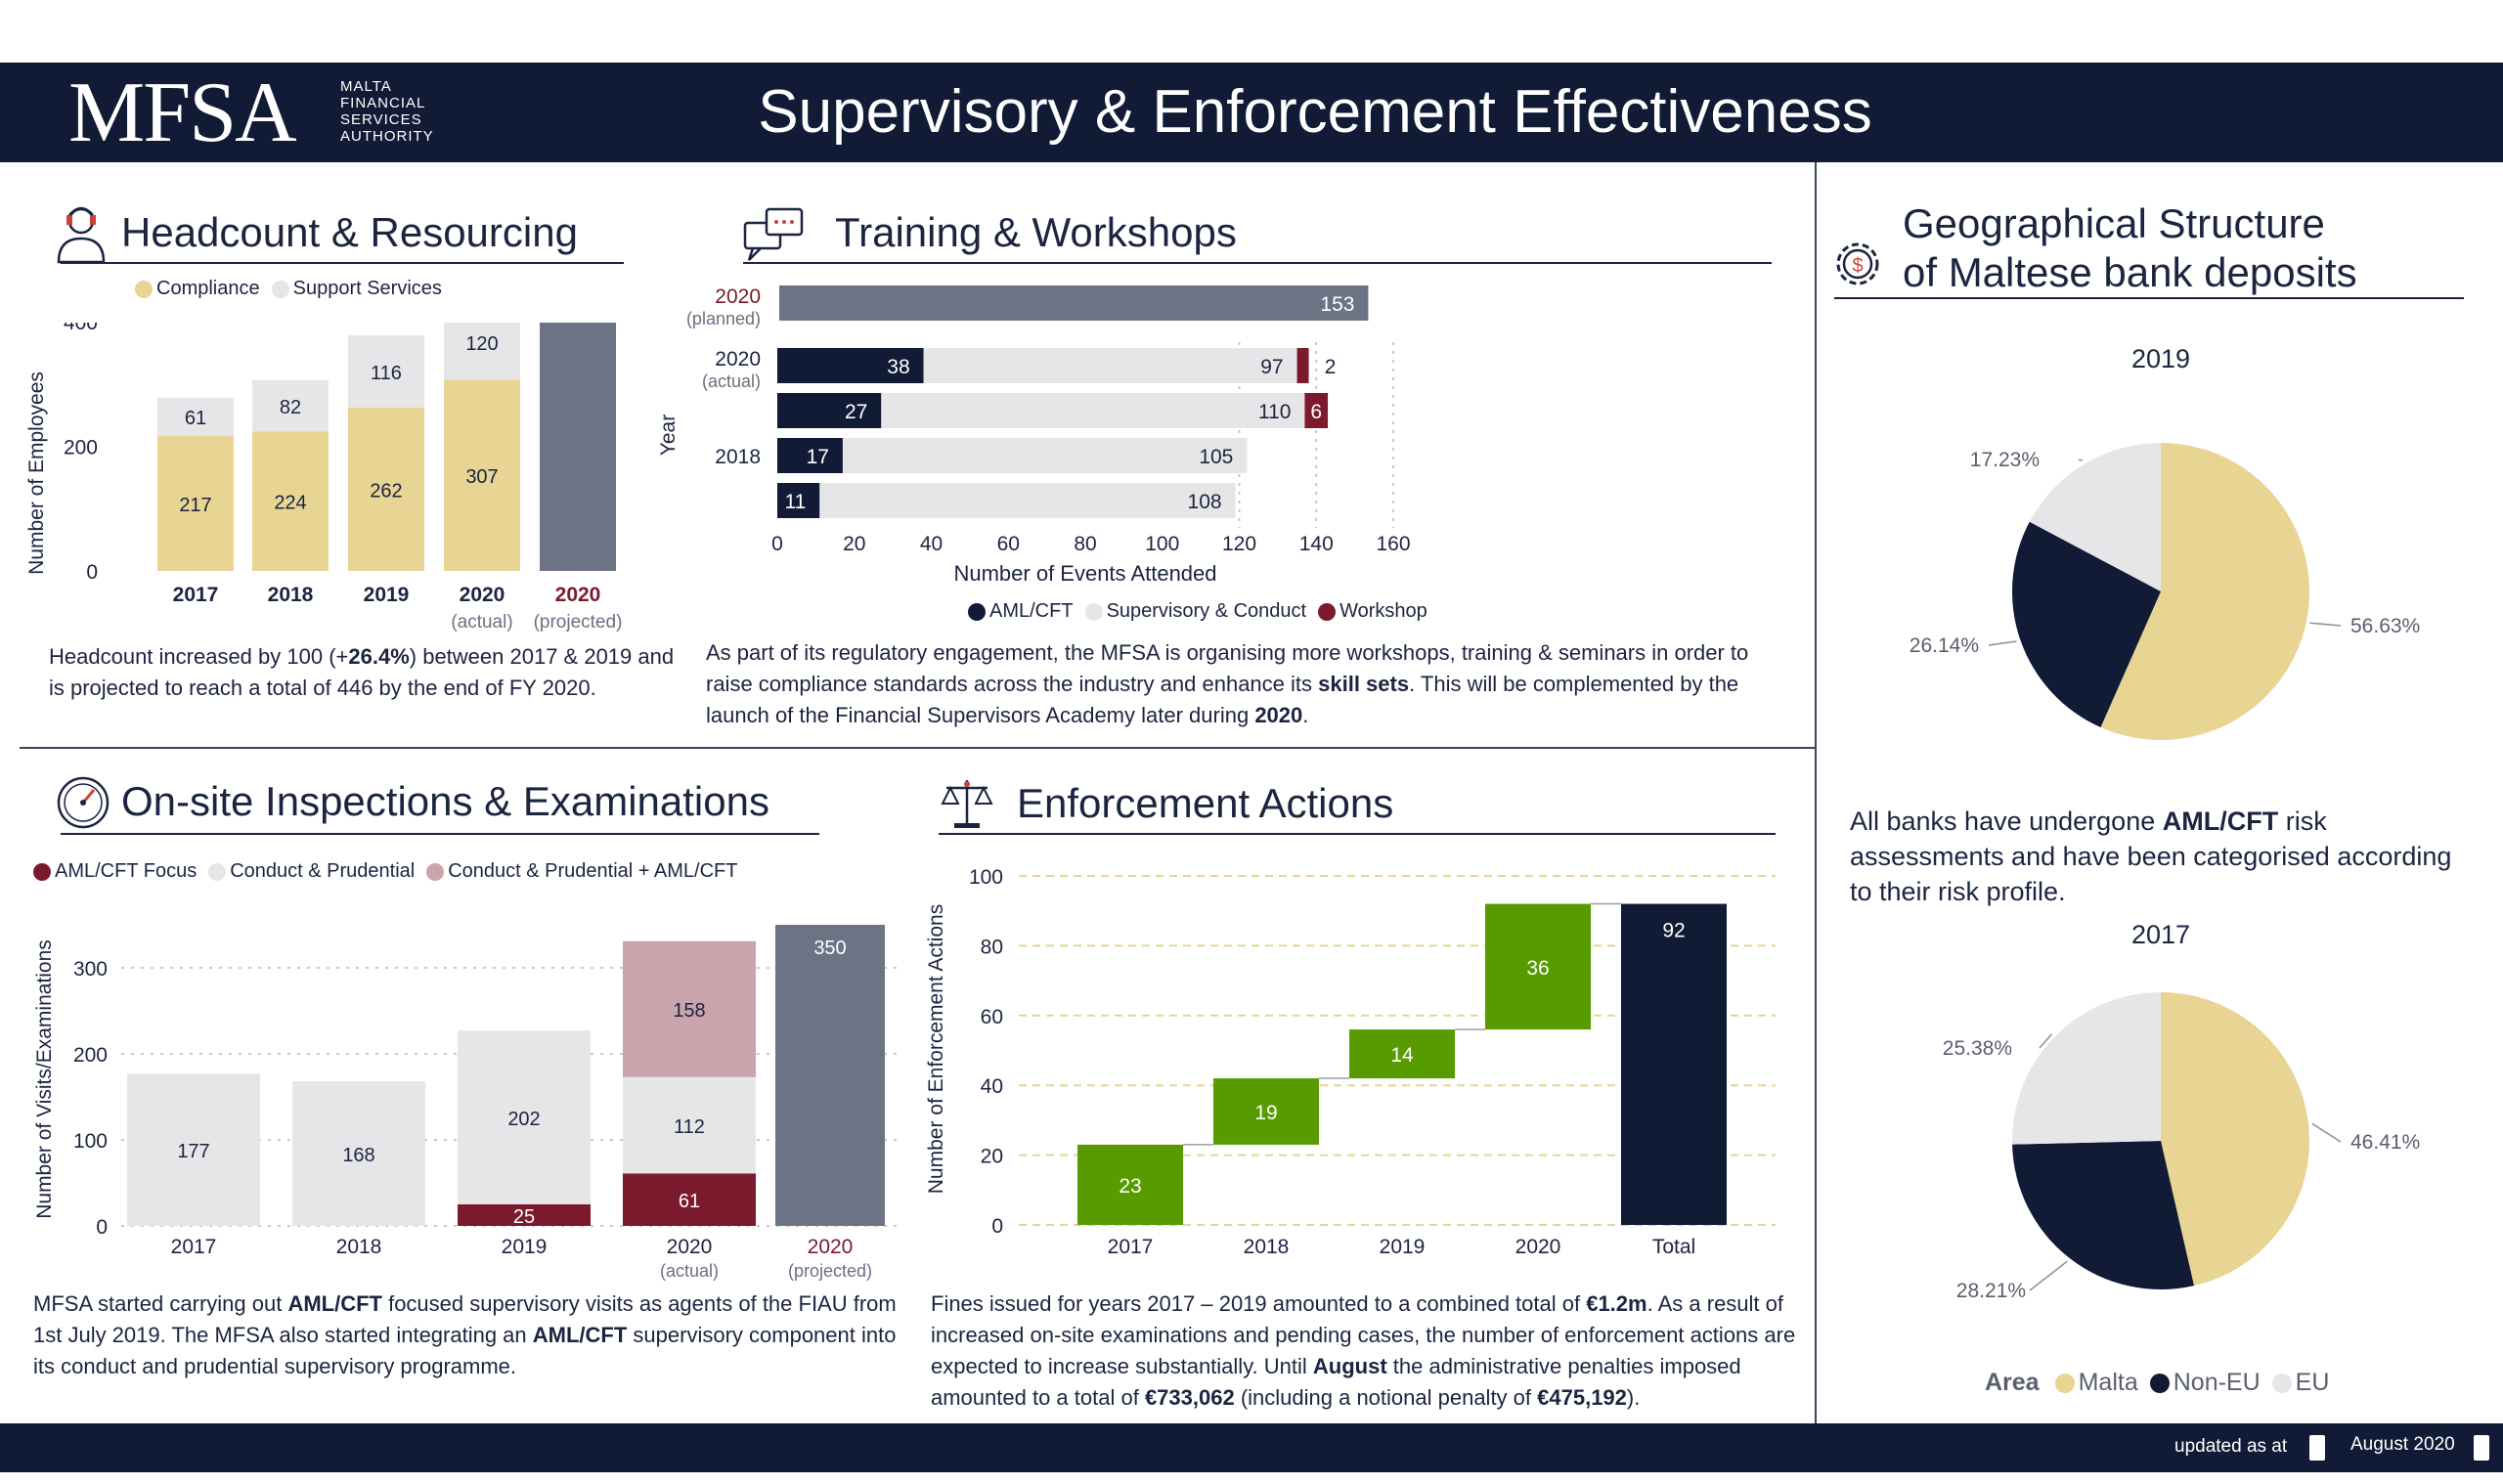 This screenshot has width=2503, height=1484. I want to click on data-label: 6, so click(1316, 412).